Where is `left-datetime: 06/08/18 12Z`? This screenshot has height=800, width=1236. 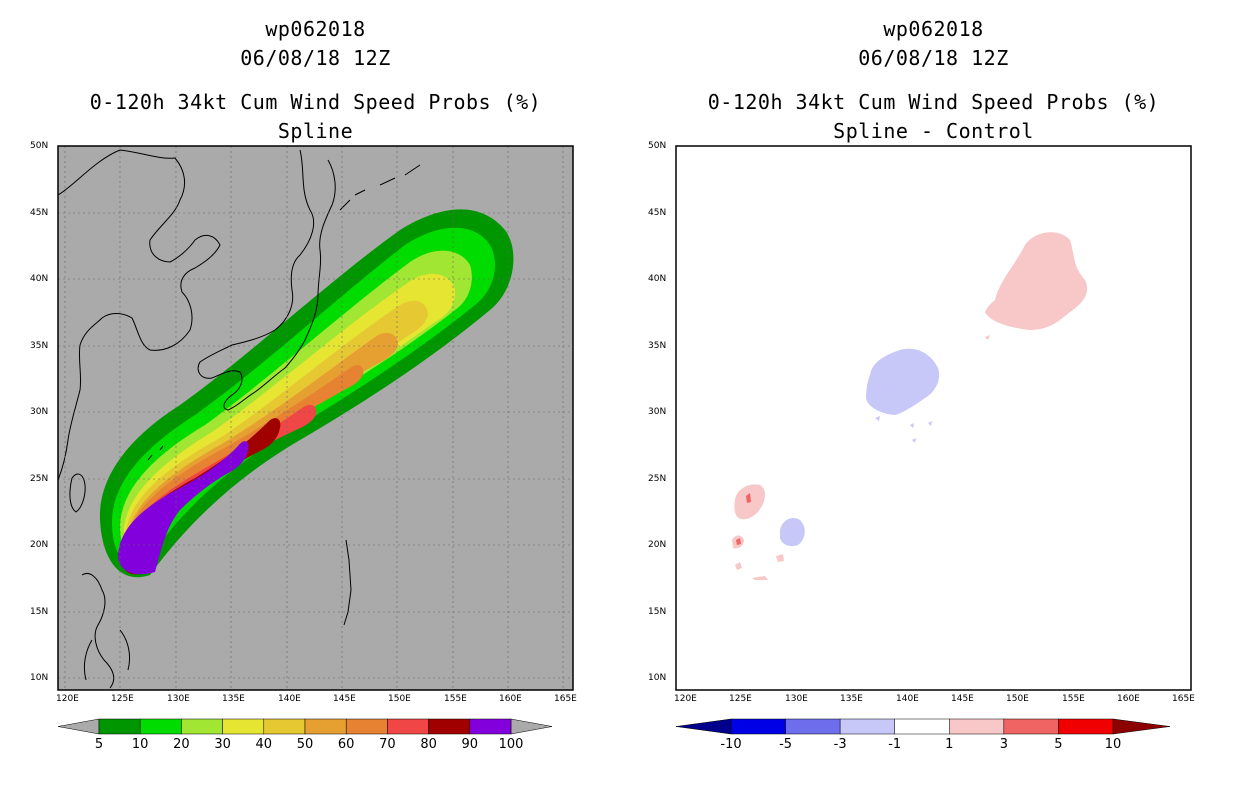
left-datetime: 06/08/18 12Z is located at coordinates (315, 58).